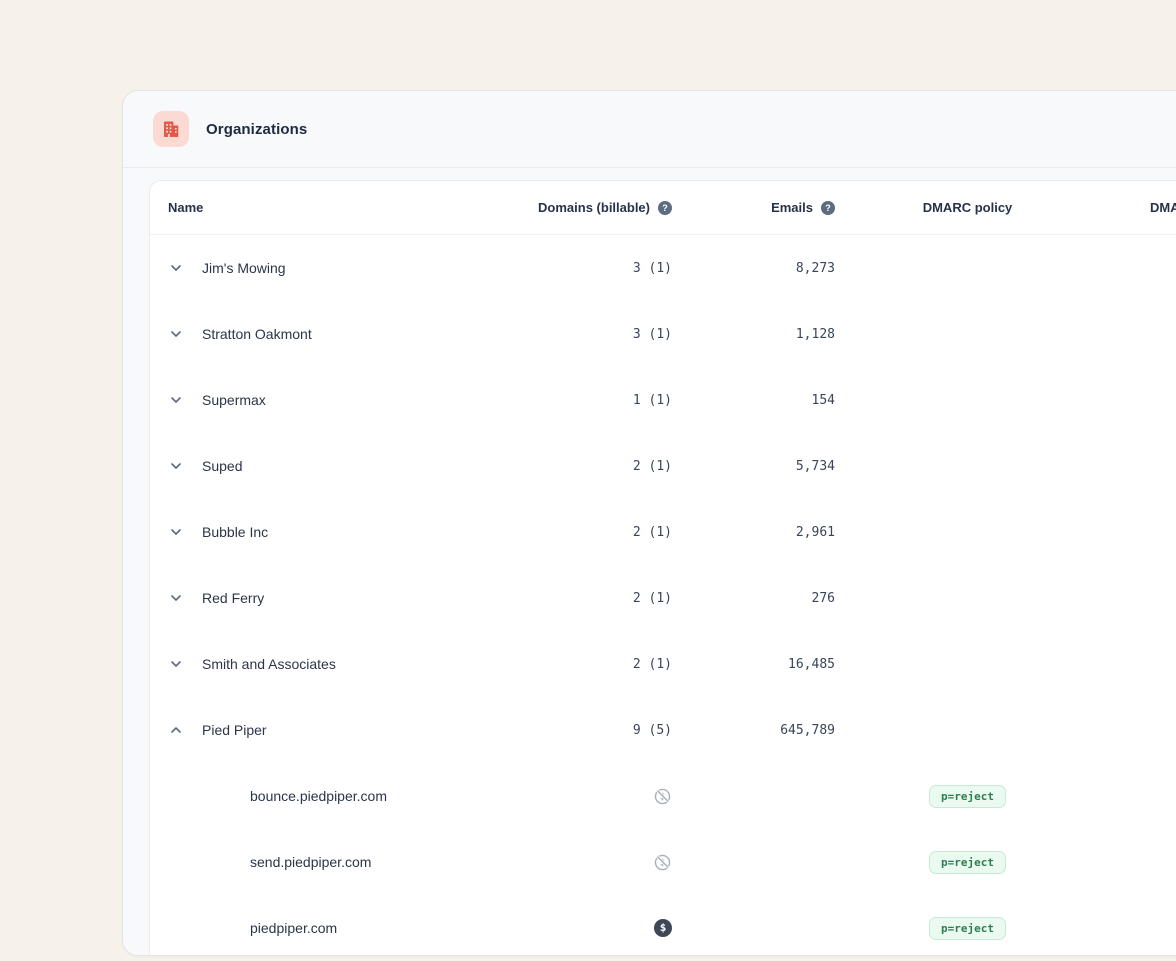 This screenshot has width=1176, height=961. I want to click on org-name: Stratton Oakmont, so click(257, 334).